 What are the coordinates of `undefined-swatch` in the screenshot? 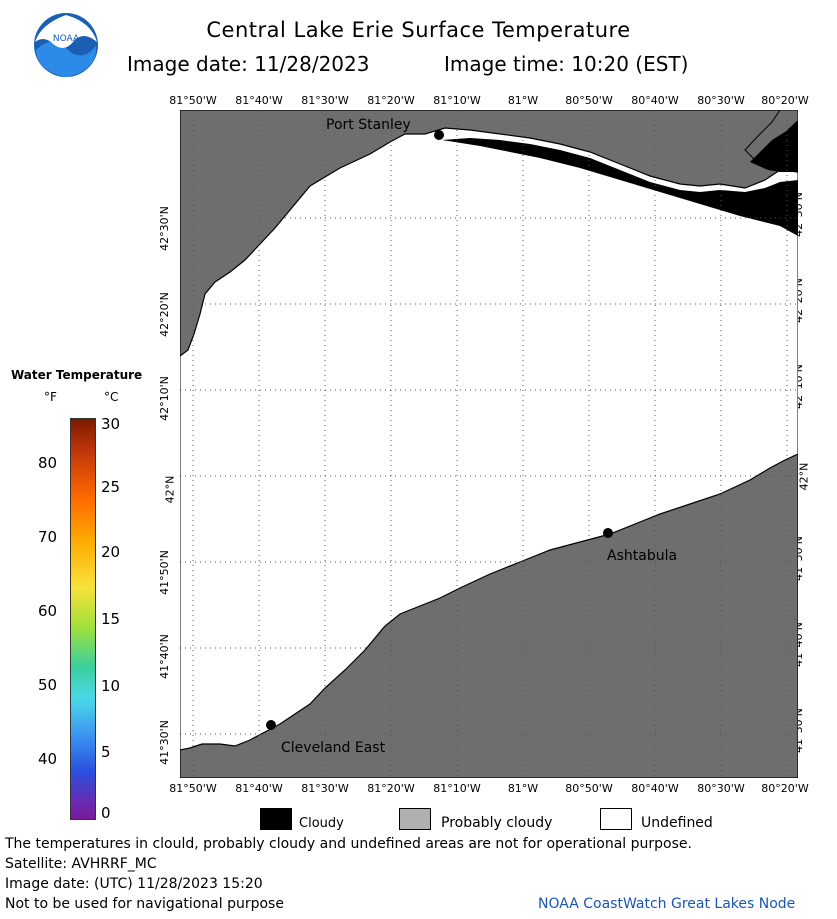 It's located at (616, 819).